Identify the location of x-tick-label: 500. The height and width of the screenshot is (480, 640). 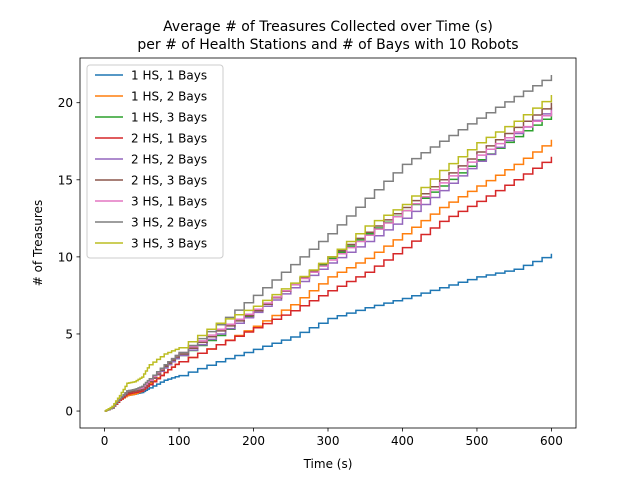
(476, 441).